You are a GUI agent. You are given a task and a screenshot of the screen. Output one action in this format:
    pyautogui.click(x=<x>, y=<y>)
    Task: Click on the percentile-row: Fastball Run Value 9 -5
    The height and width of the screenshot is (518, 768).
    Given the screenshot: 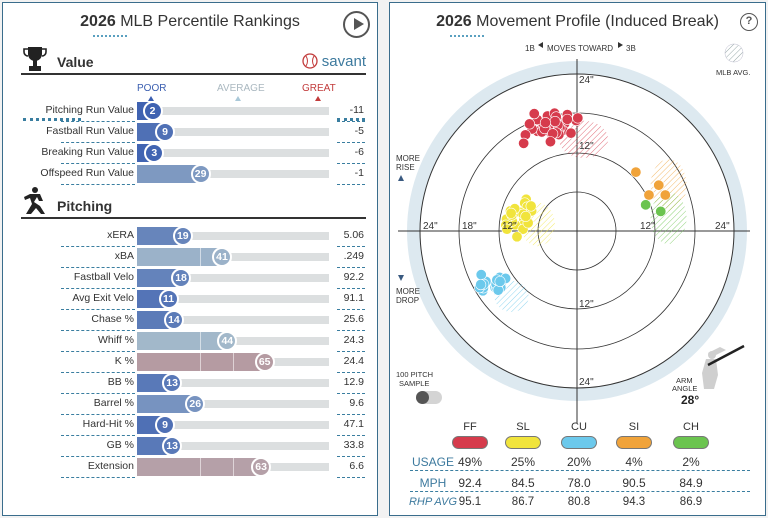 What is the action you would take?
    pyautogui.click(x=191, y=132)
    